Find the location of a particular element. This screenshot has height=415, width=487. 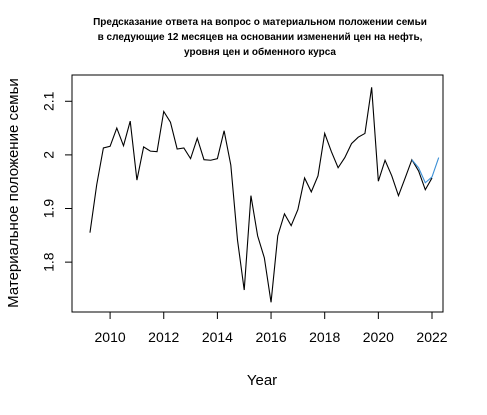

x-tick-label: 2016 is located at coordinates (270, 337).